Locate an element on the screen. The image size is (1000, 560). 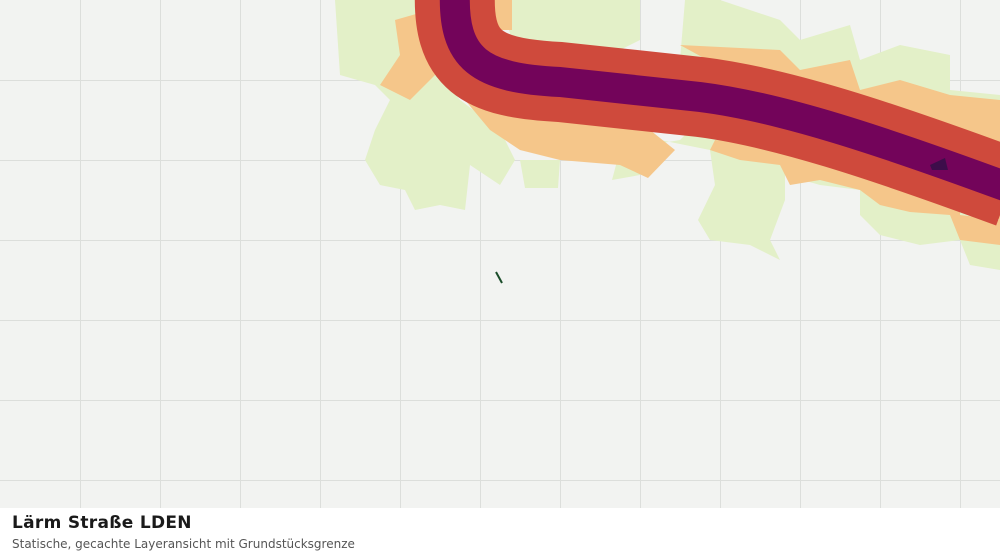
layer-title: Lärm Straße LDEN is located at coordinates (102, 523).